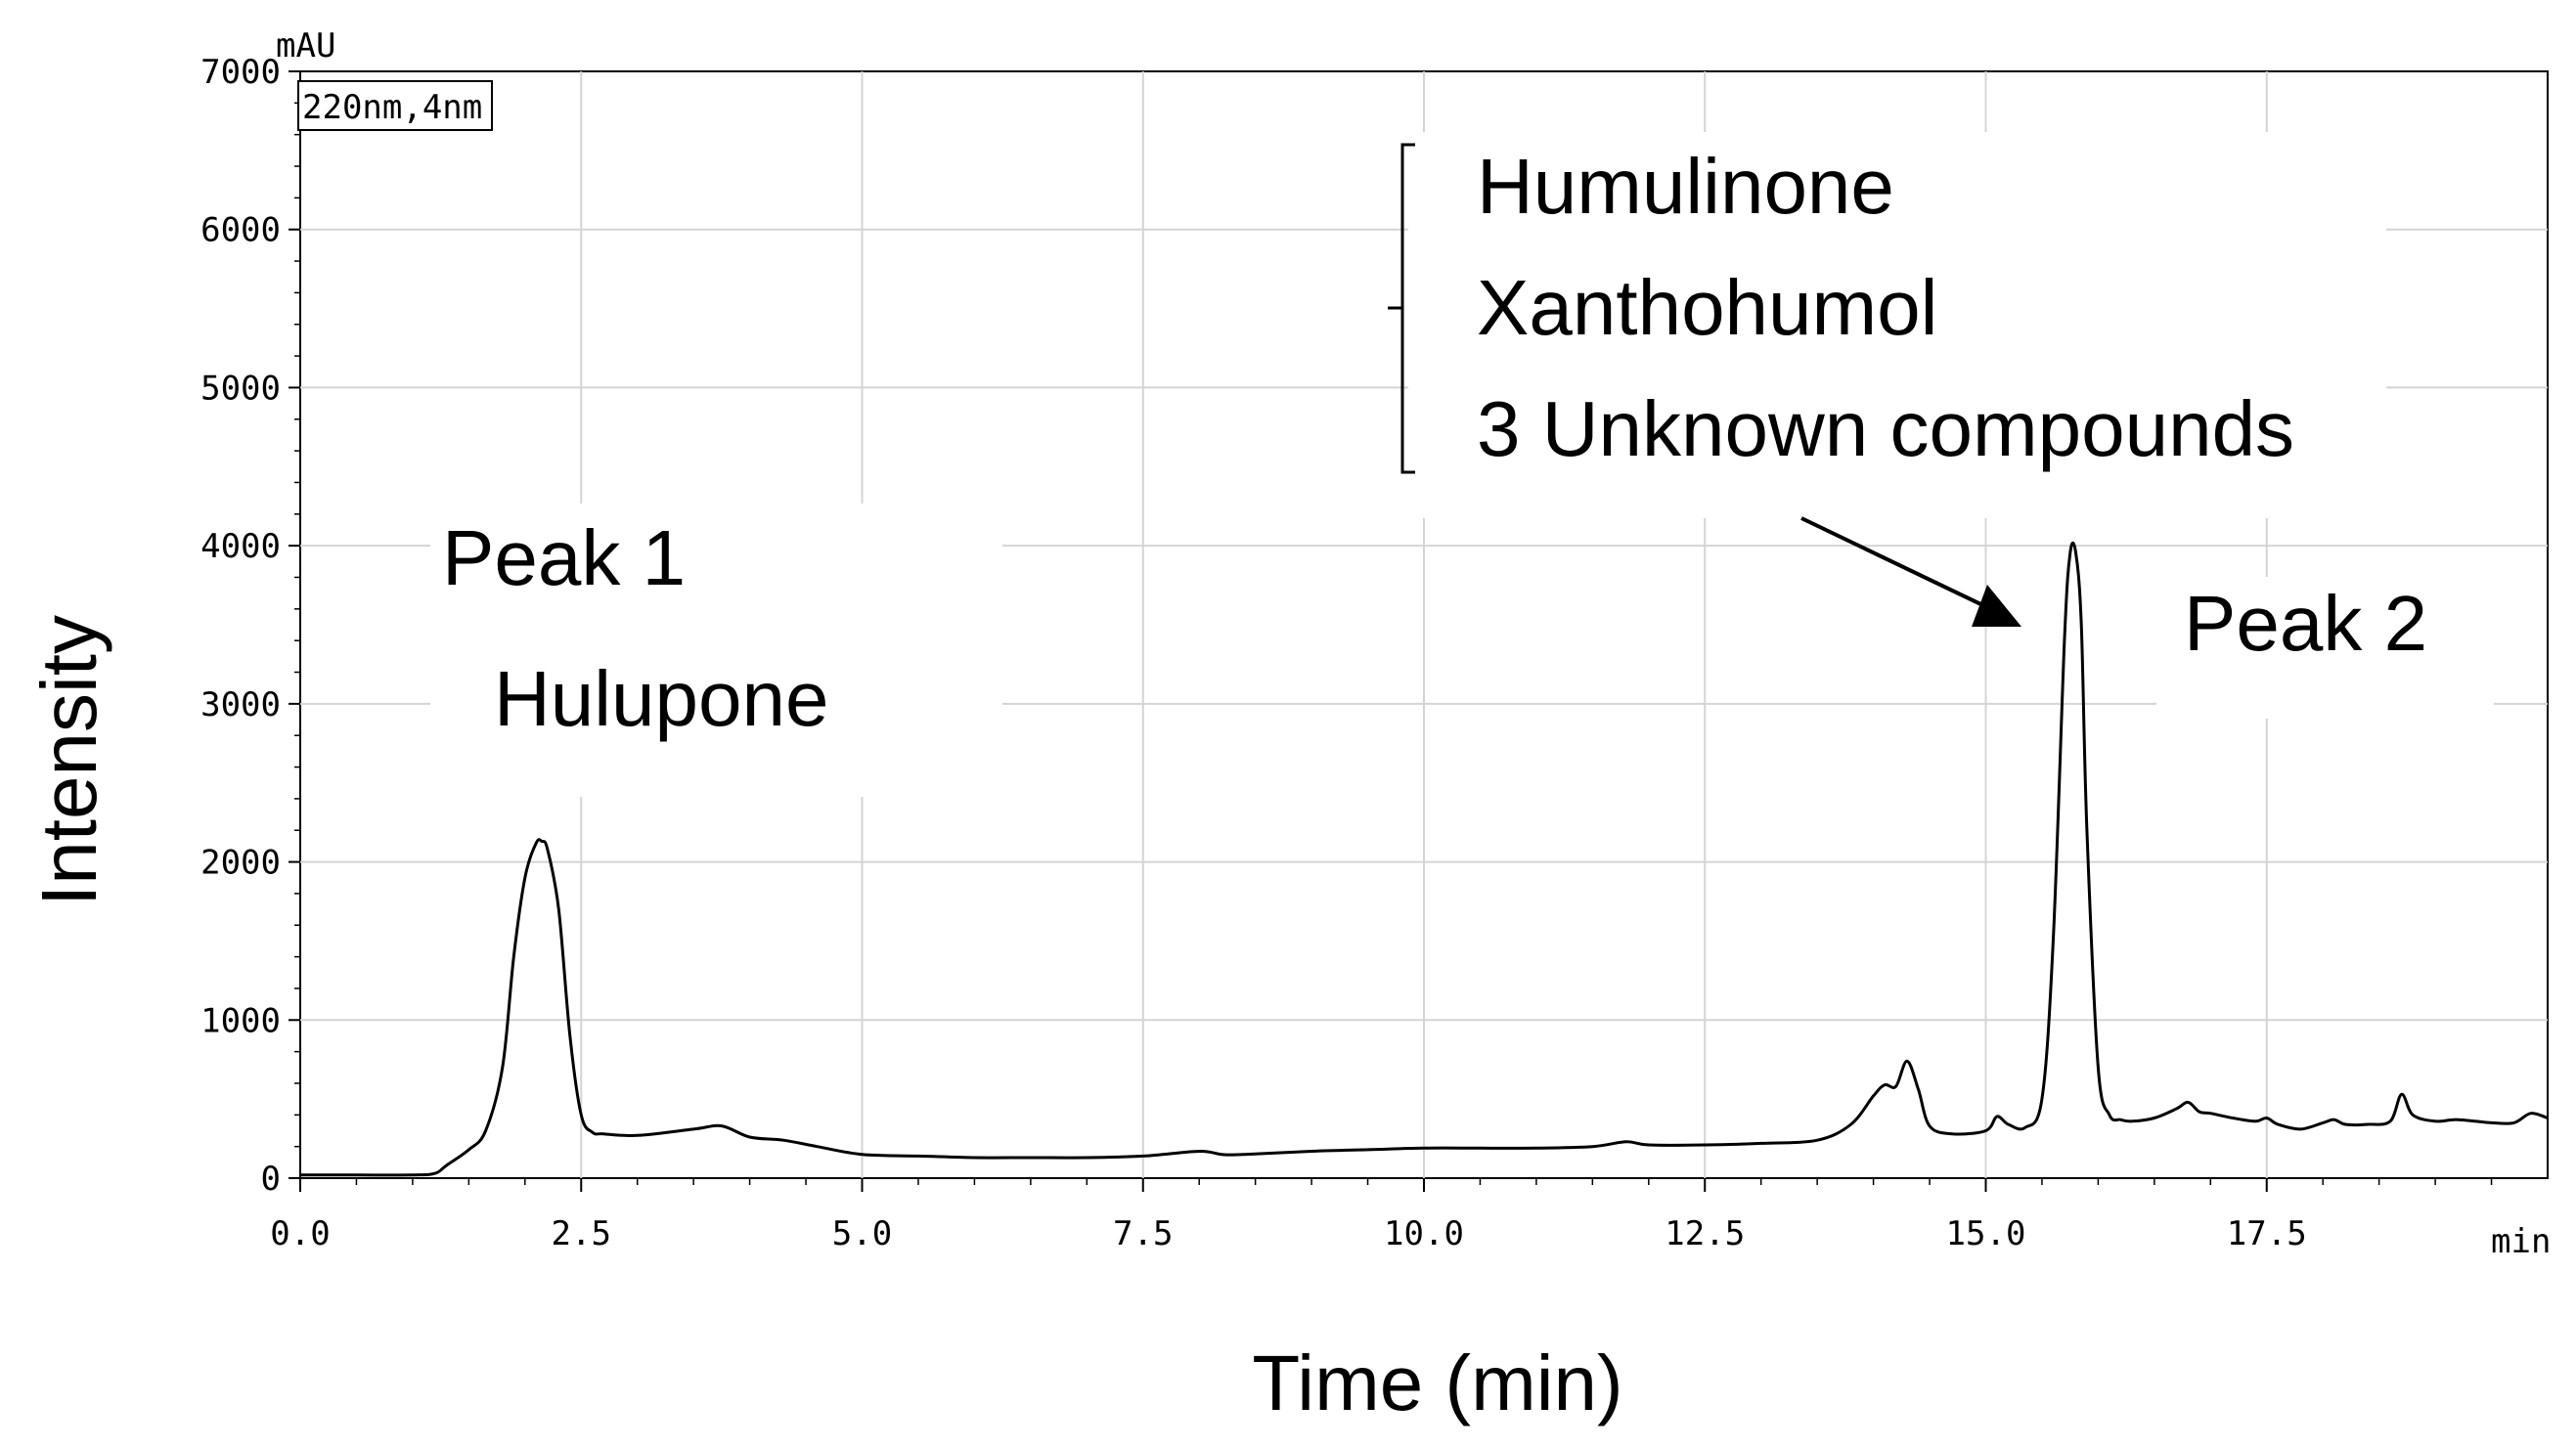 The height and width of the screenshot is (1448, 2576). Describe the element at coordinates (240, 389) in the screenshot. I see `y-tick-label: 5000` at that location.